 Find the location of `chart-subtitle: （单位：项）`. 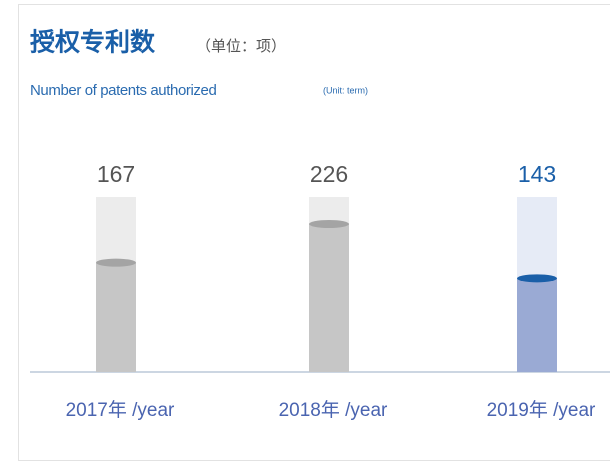

chart-subtitle: （单位：项） is located at coordinates (241, 46).